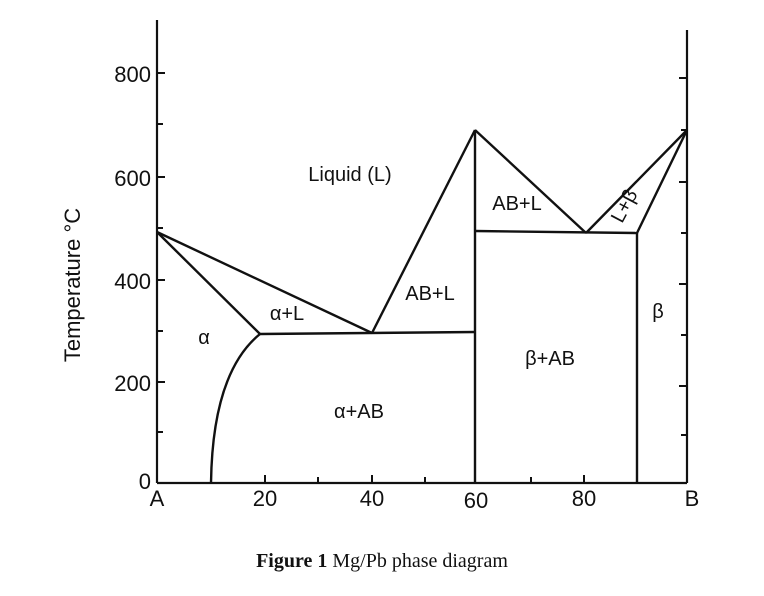 This screenshot has height=596, width=764. What do you see at coordinates (368, 333) in the screenshot?
I see `eutectic-line-left` at bounding box center [368, 333].